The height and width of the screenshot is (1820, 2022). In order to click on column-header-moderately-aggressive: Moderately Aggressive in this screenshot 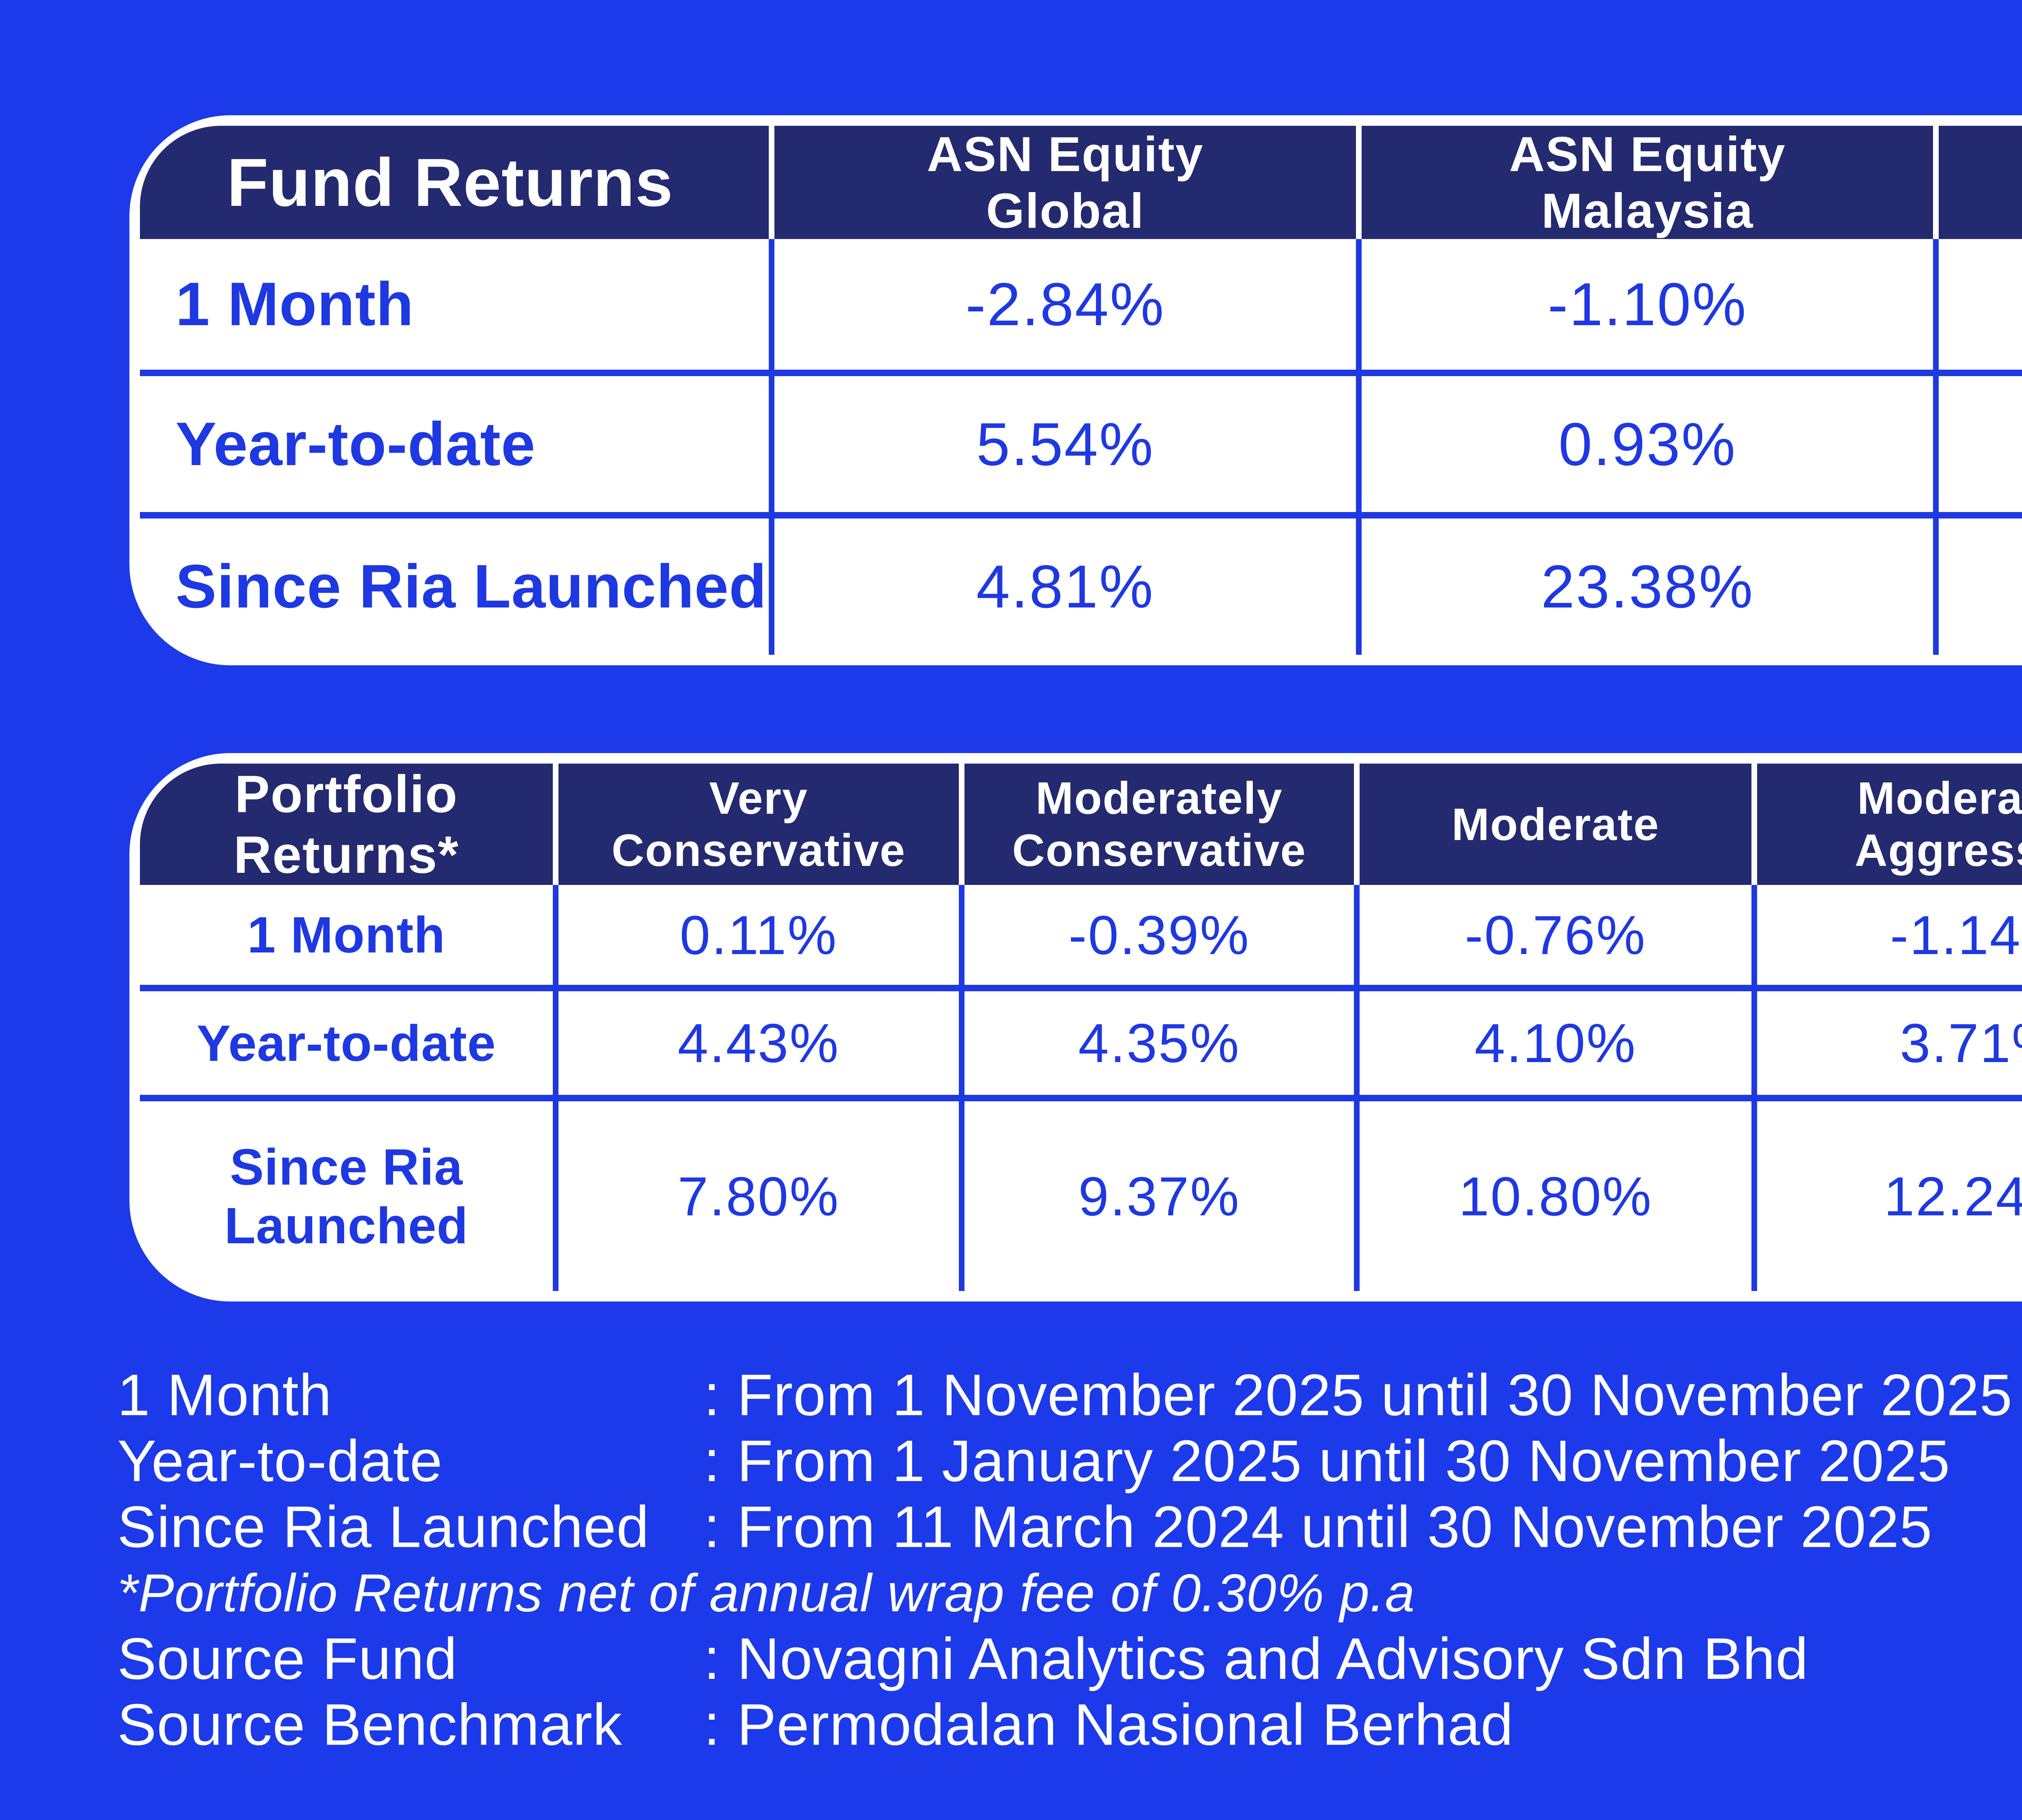, I will do `click(1886, 824)`.